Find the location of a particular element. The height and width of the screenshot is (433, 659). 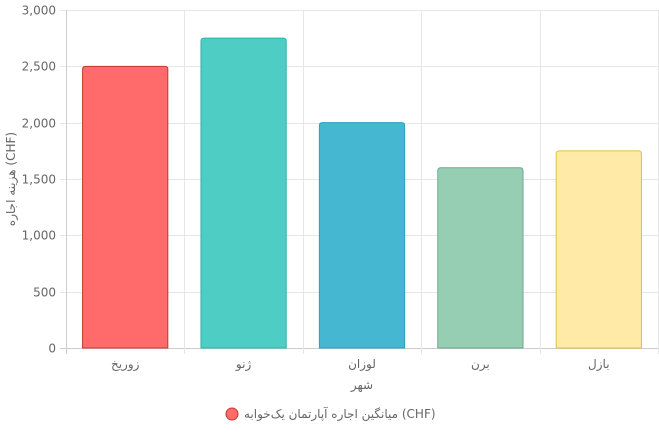

legend-label: میانگین اجاره آپارتمان یک‌خوابه (CHF) is located at coordinates (340, 414).